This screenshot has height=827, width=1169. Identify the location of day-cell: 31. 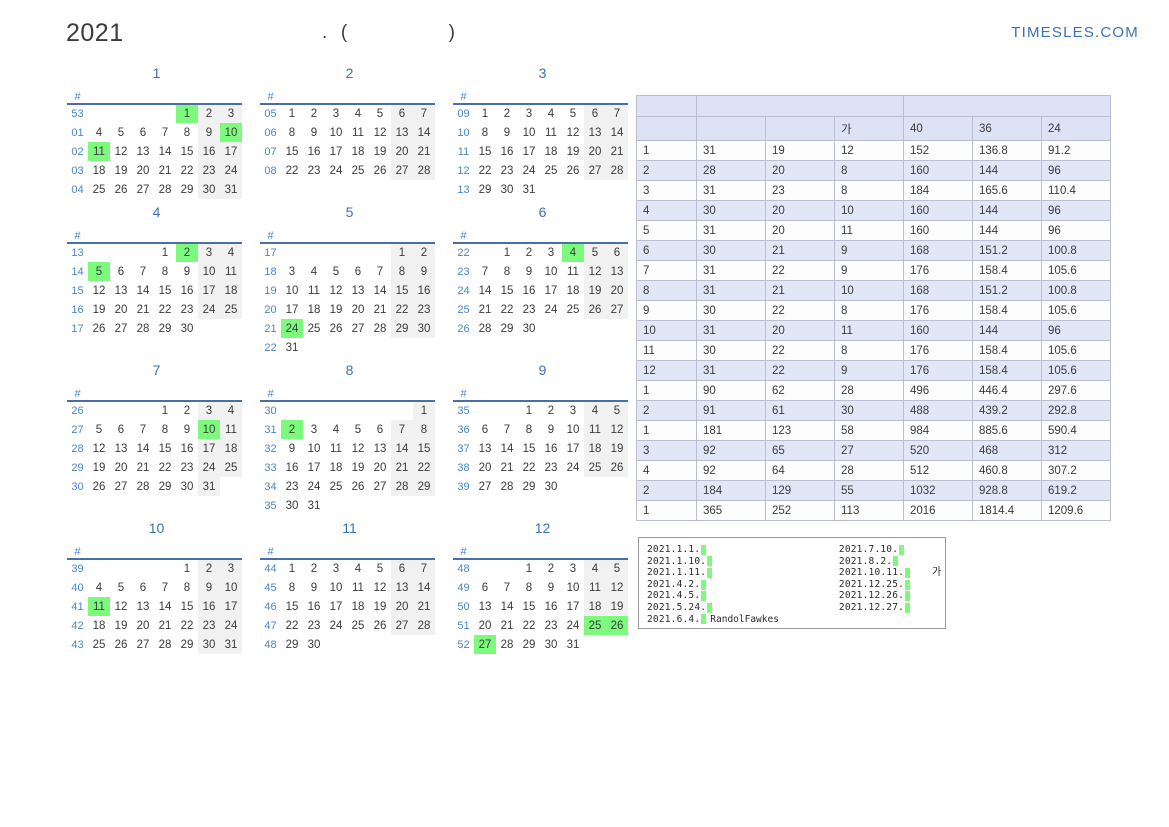
(314, 505).